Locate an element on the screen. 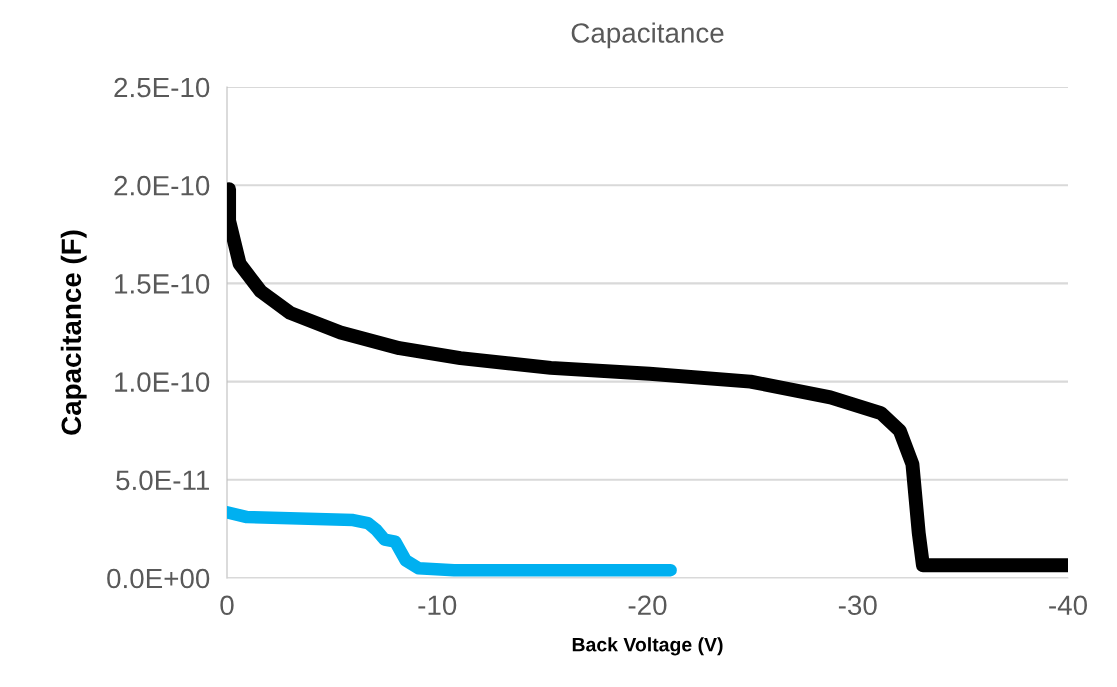  x-tick-label: -20 is located at coordinates (647, 605).